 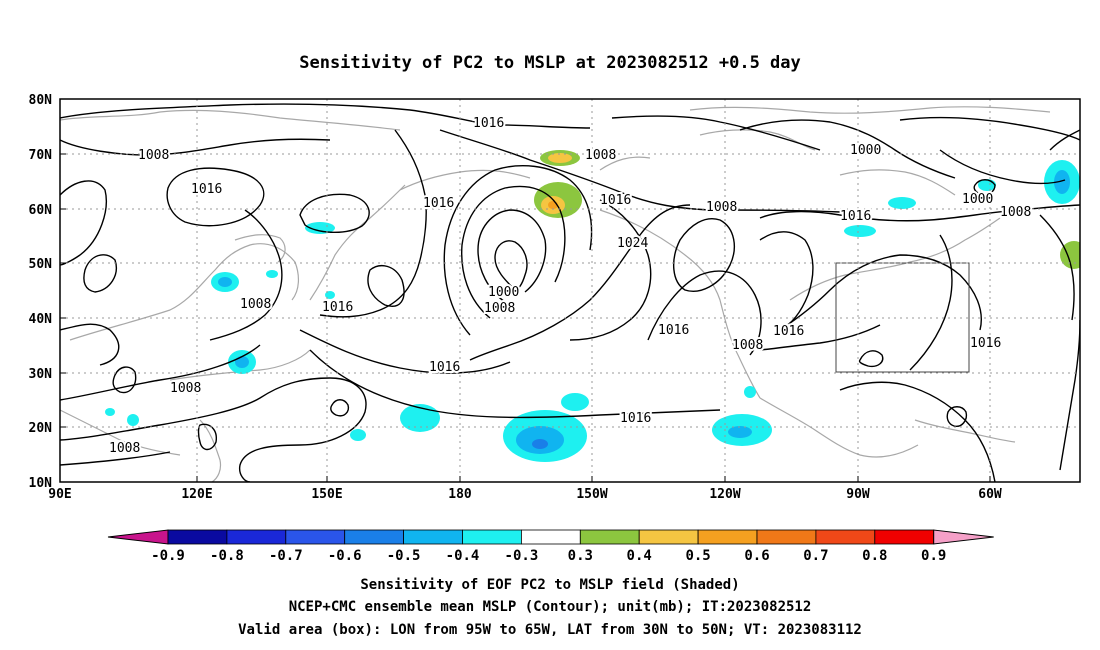 What do you see at coordinates (874, 556) in the screenshot?
I see `colorbar-label: 0.8` at bounding box center [874, 556].